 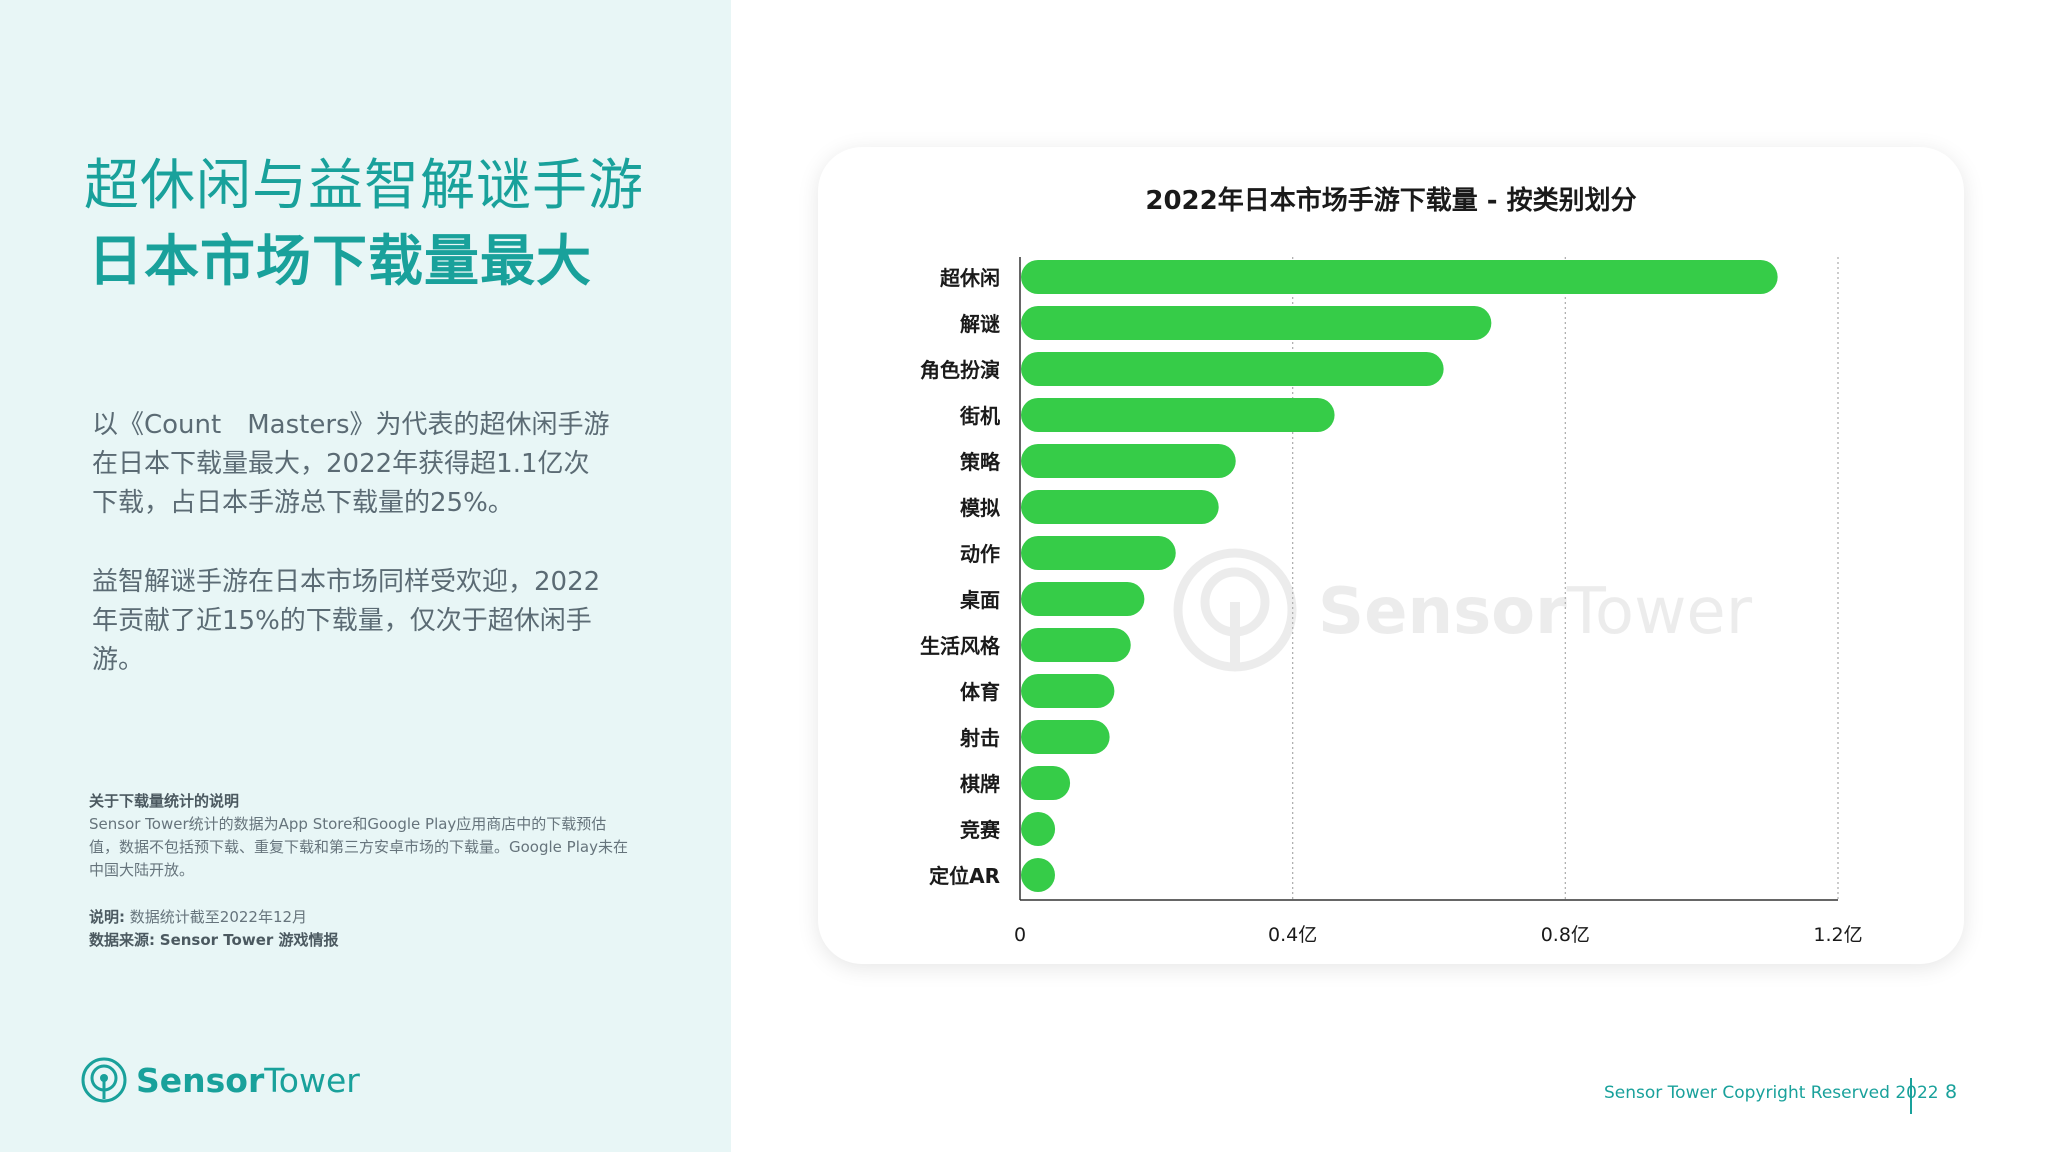 What do you see at coordinates (960, 646) in the screenshot?
I see `category-label-8: 生活风格` at bounding box center [960, 646].